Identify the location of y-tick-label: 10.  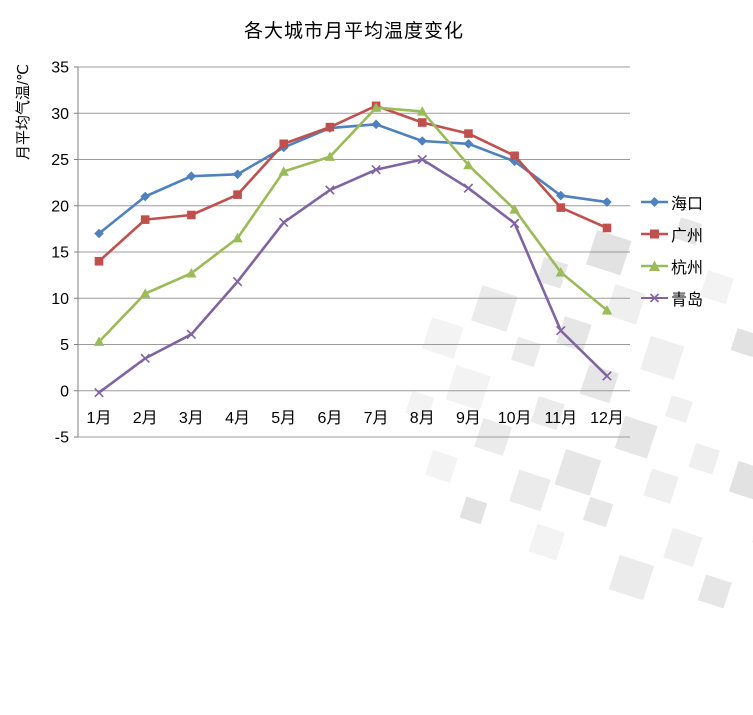
(60, 299).